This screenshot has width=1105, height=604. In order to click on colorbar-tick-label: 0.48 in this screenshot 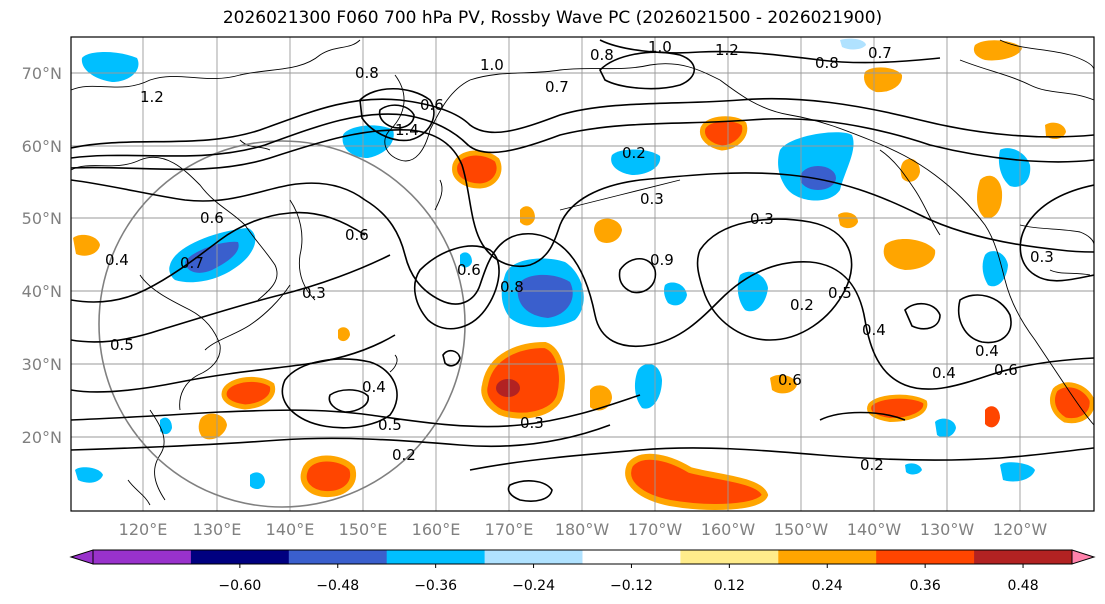, I will do `click(1022, 586)`.